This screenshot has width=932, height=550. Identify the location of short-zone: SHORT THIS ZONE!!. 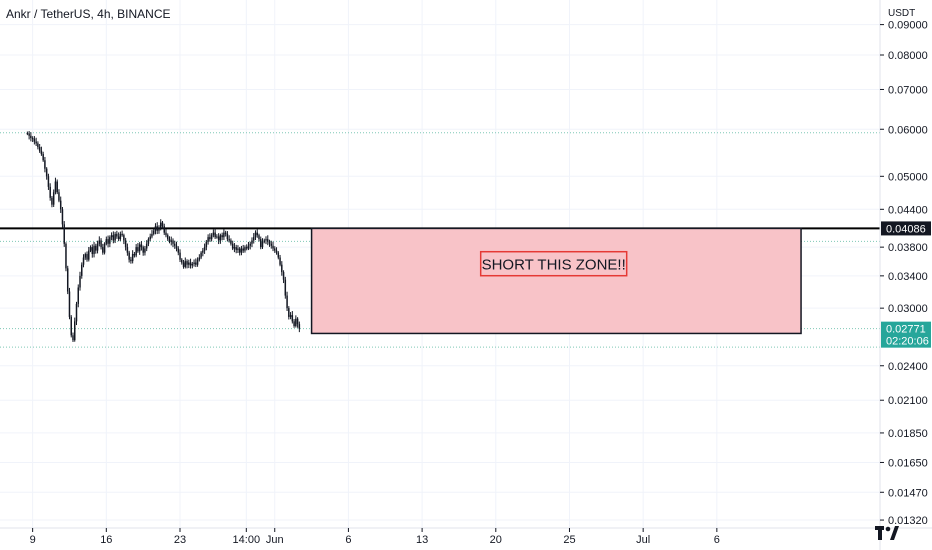
(556, 281).